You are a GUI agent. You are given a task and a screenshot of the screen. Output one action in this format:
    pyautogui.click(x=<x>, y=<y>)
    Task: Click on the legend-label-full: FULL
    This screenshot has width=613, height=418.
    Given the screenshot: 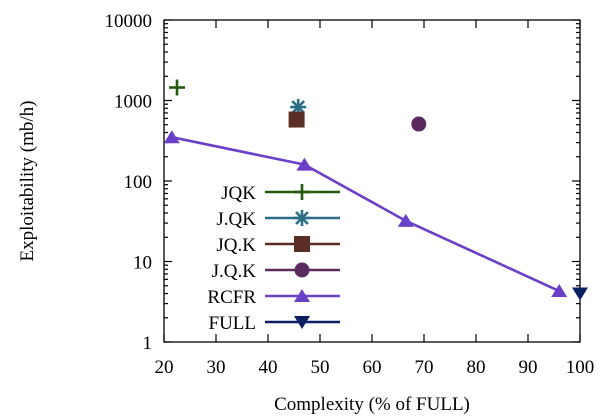 What is the action you would take?
    pyautogui.click(x=233, y=323)
    